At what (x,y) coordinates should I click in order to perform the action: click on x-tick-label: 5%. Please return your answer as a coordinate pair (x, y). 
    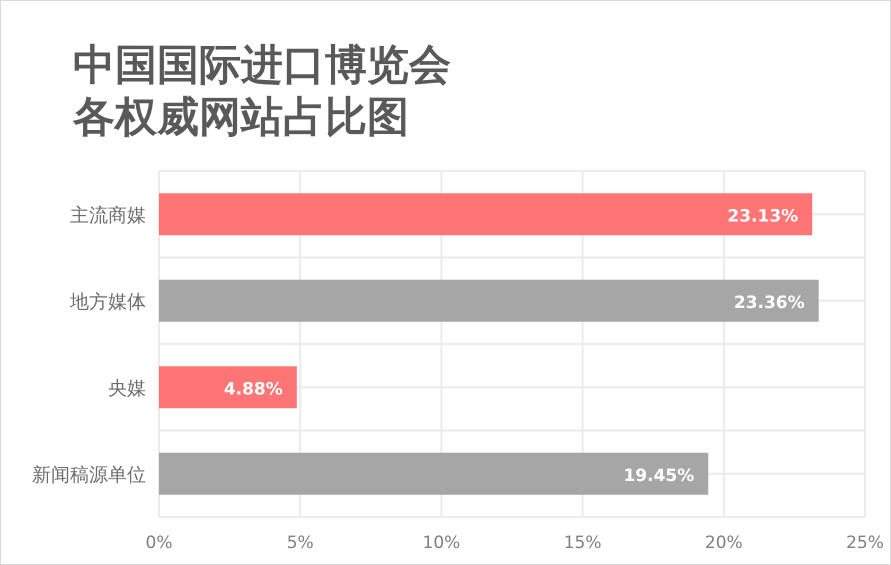
    Looking at the image, I should click on (300, 543).